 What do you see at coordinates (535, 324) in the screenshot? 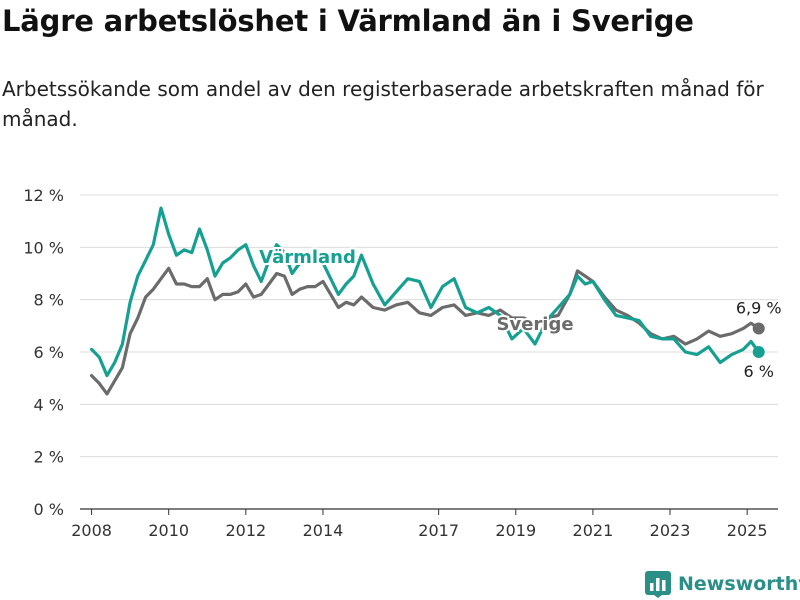
I see `series-name-sverige: Sverige` at bounding box center [535, 324].